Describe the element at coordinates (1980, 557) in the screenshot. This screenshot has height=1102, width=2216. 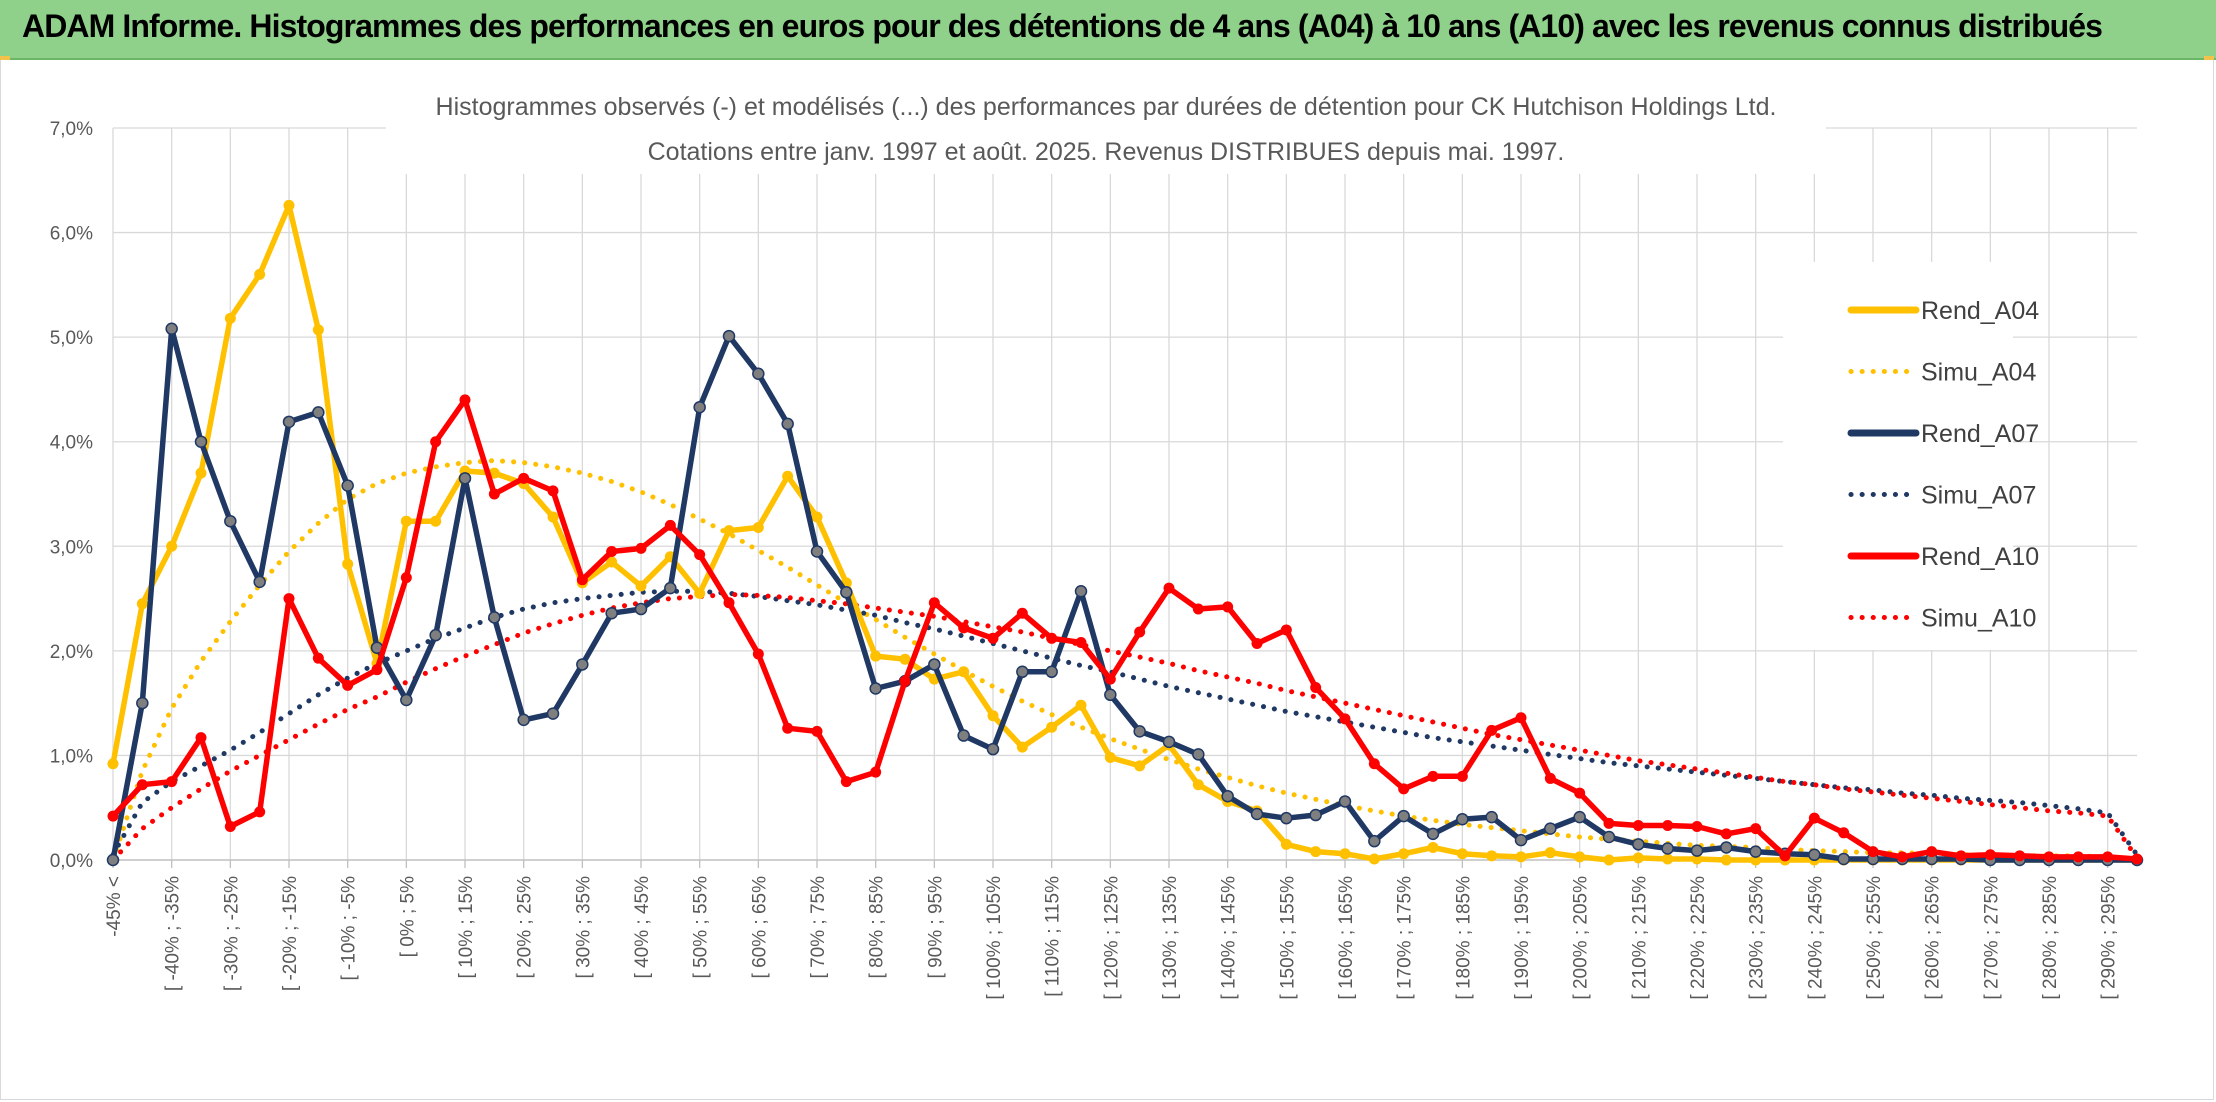
I see `legend-label-rend_a10: Rend_A10` at that location.